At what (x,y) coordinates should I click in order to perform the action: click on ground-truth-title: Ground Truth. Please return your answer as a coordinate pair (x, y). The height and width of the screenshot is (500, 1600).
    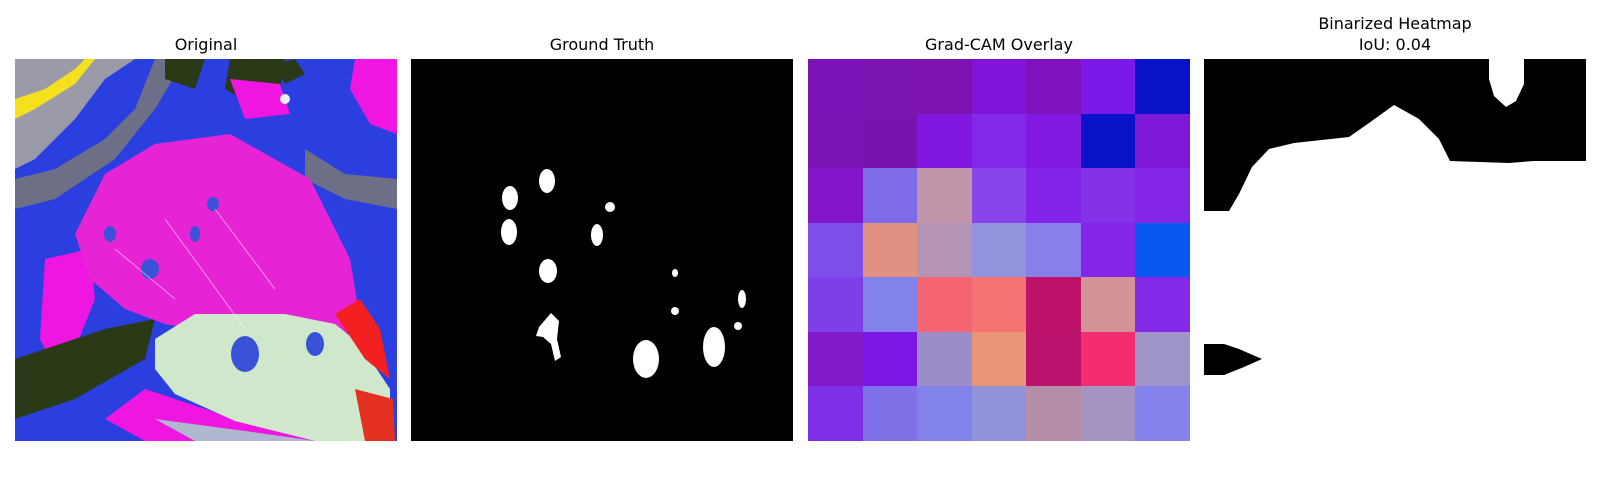
    Looking at the image, I should click on (602, 44).